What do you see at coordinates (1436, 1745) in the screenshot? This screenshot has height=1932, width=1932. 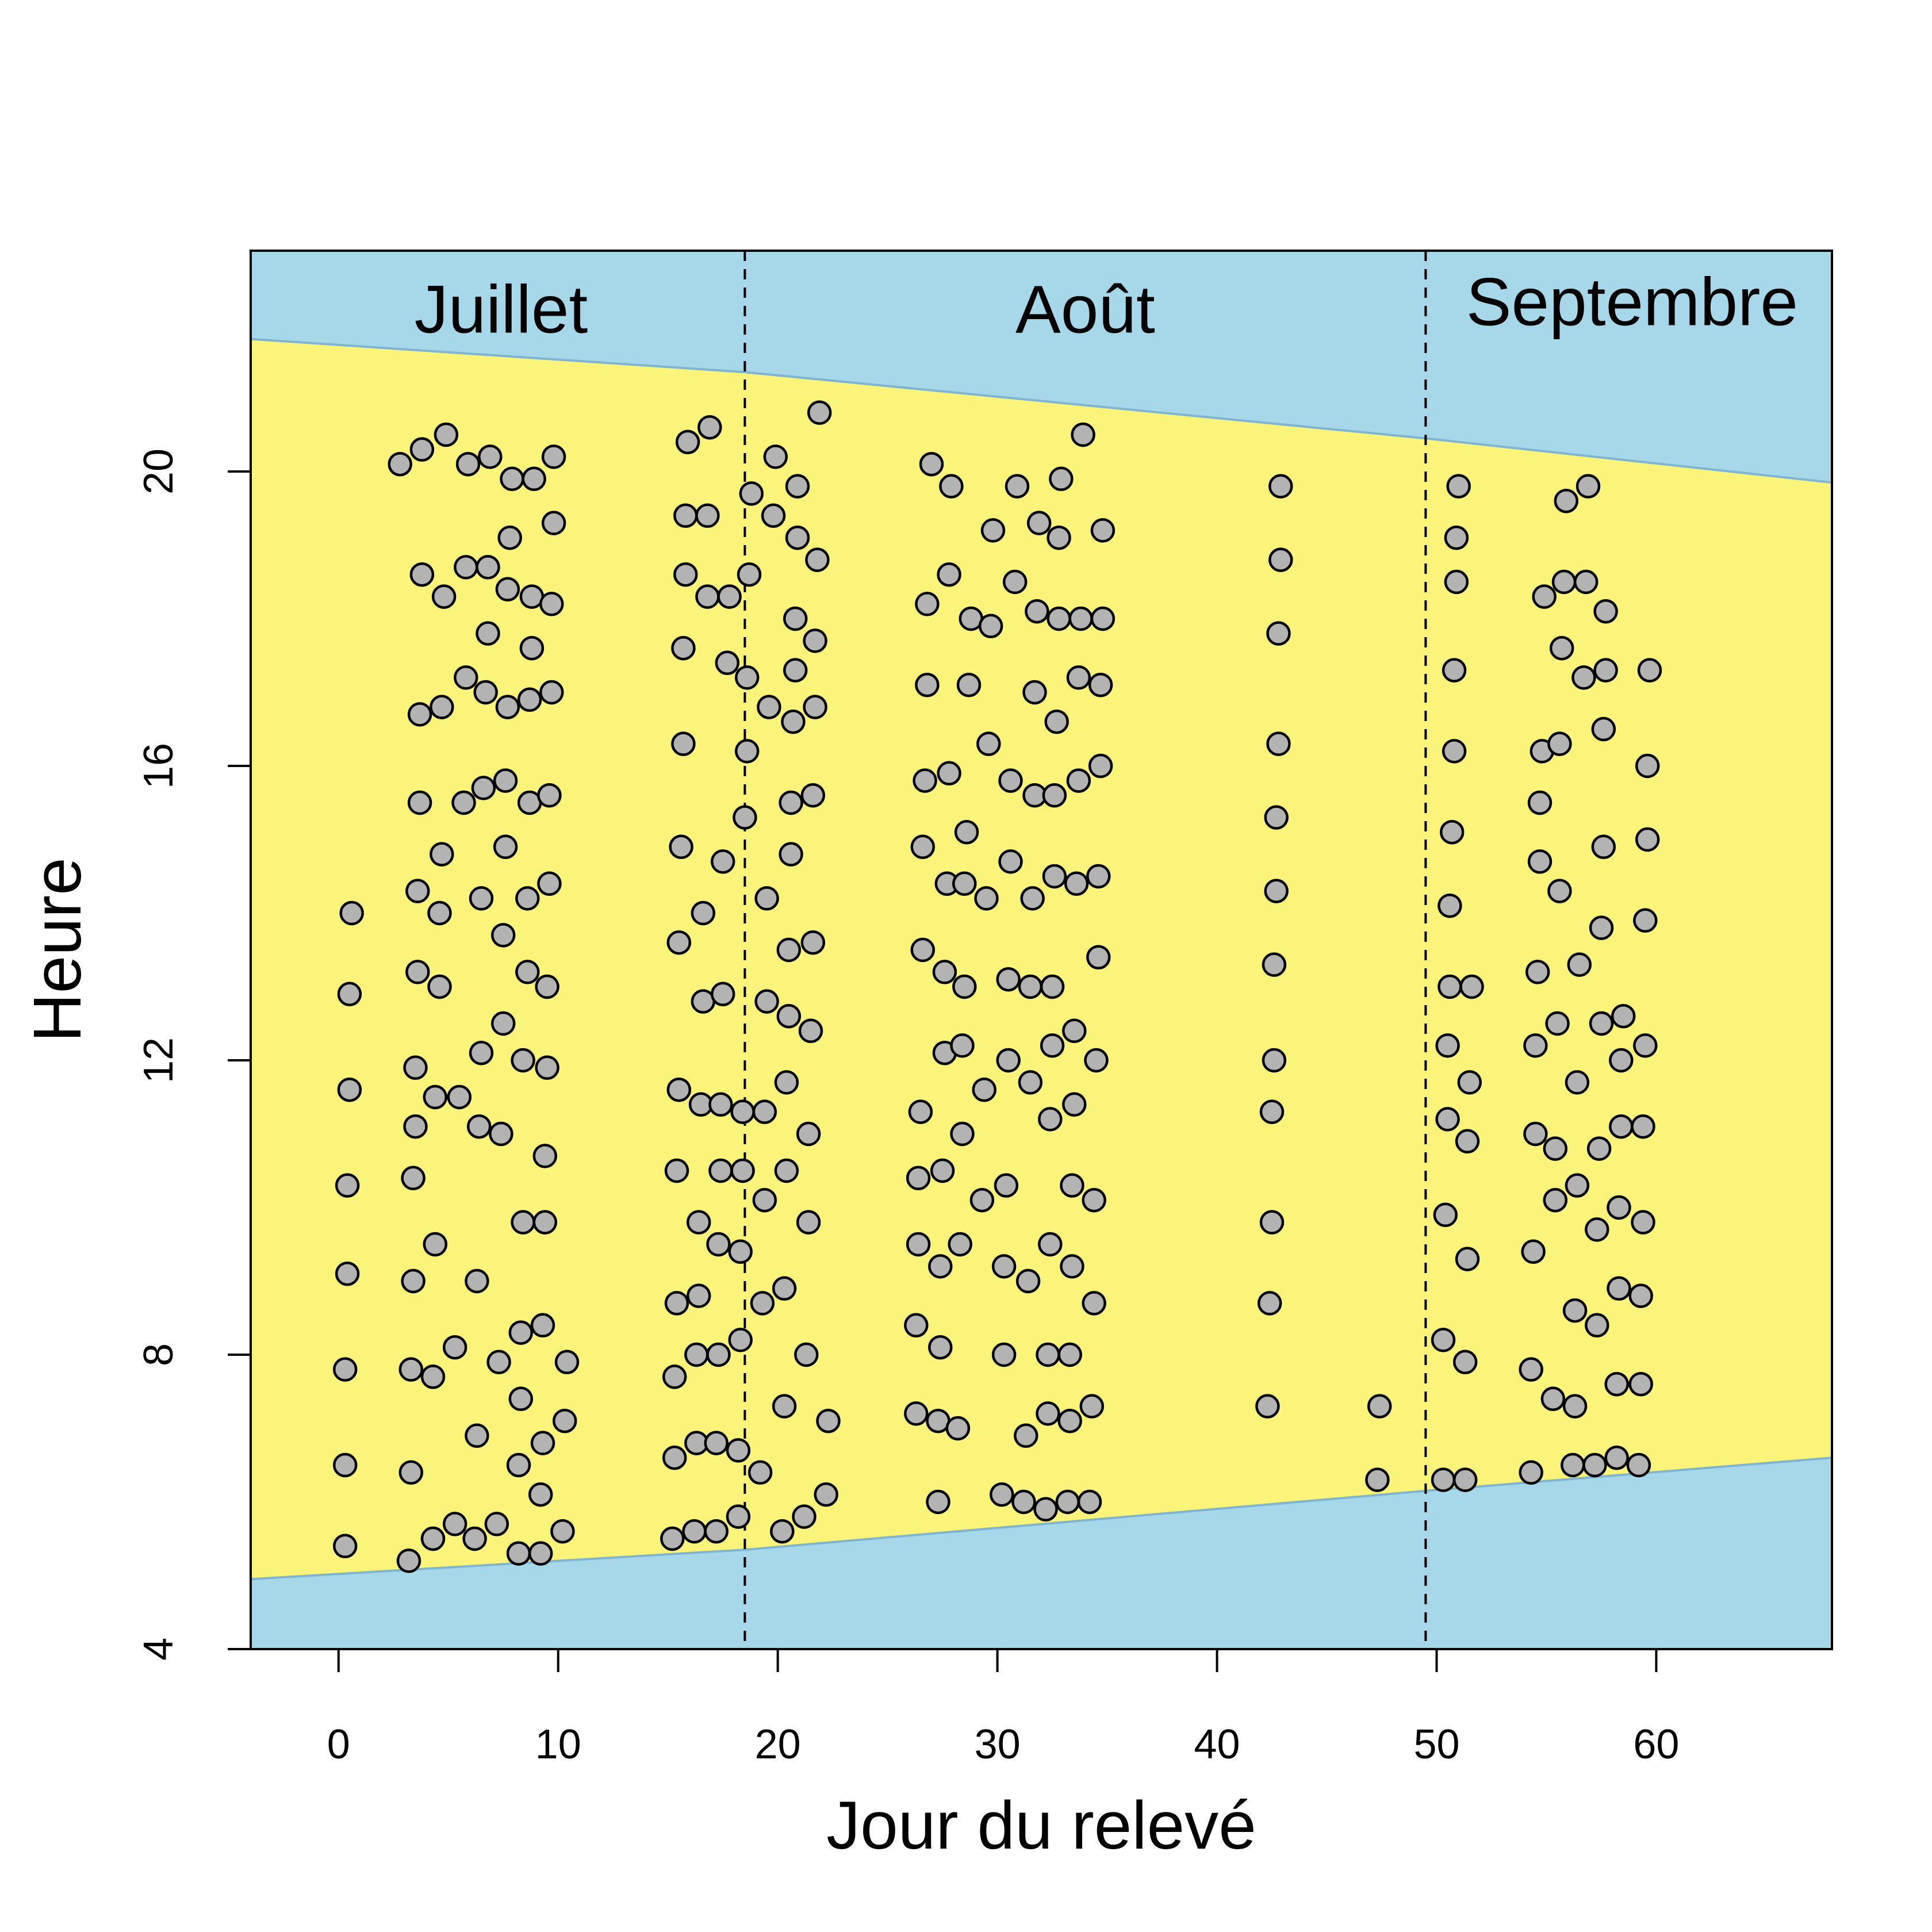 I see `x-tick-label: 50` at bounding box center [1436, 1745].